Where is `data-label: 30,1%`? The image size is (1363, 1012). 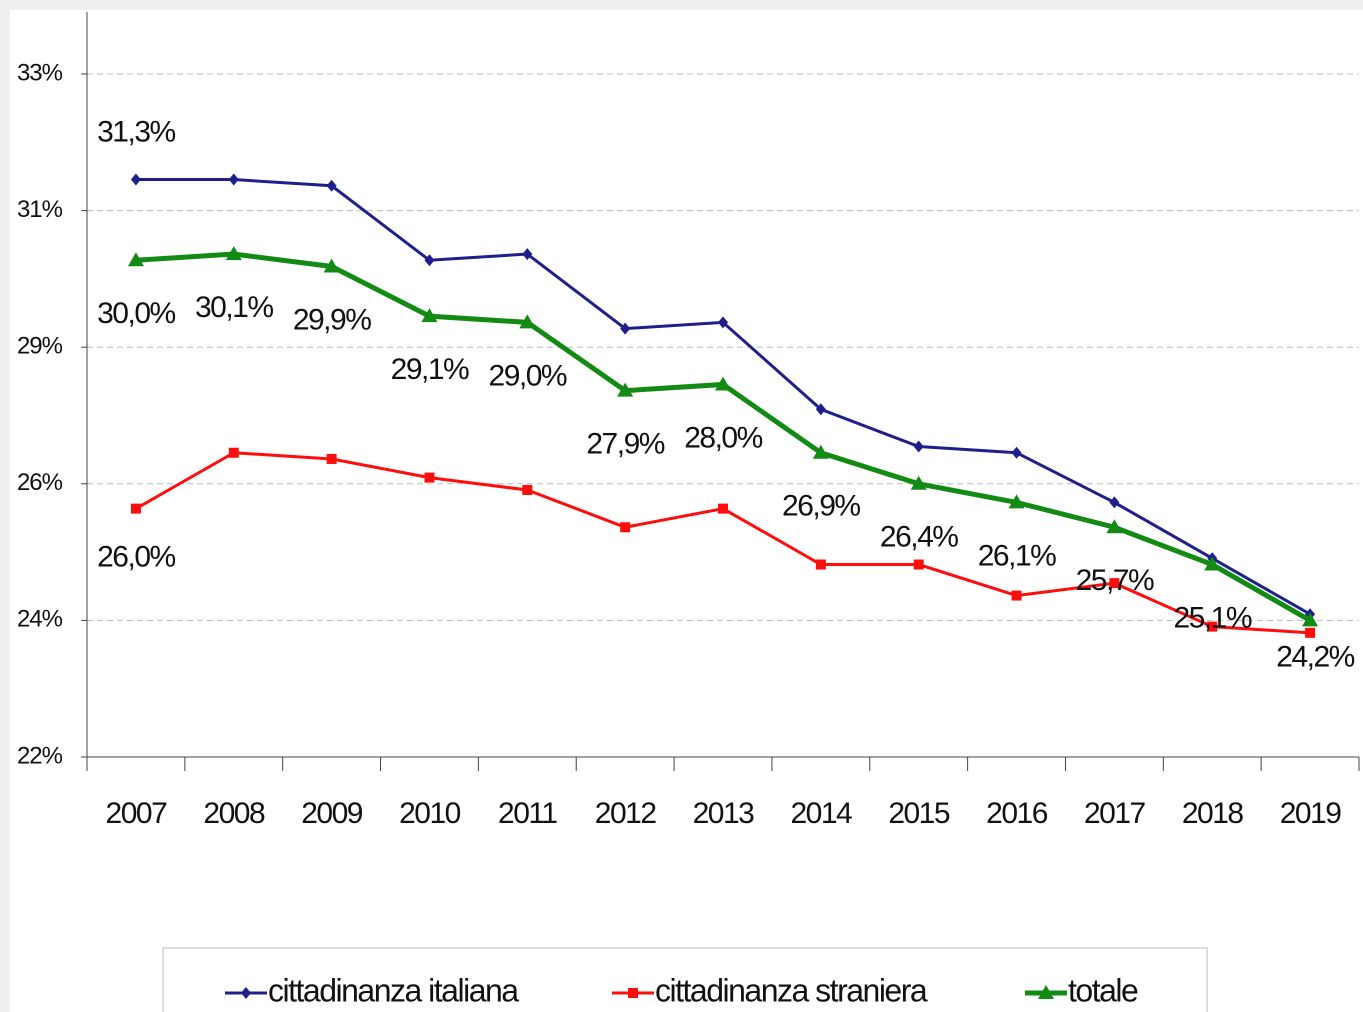 data-label: 30,1% is located at coordinates (234, 307).